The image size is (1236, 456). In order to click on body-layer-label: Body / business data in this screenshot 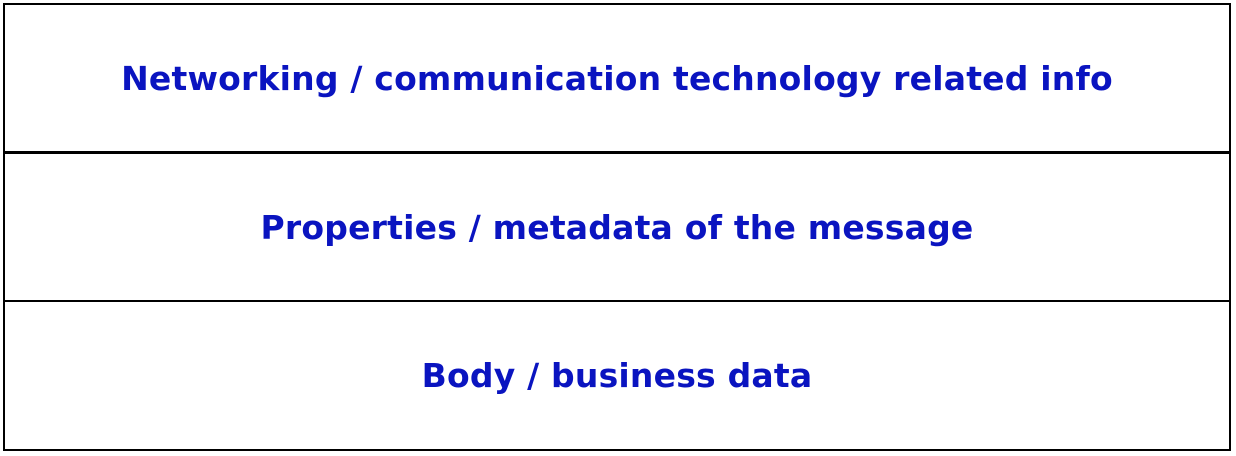, I will do `click(617, 375)`.